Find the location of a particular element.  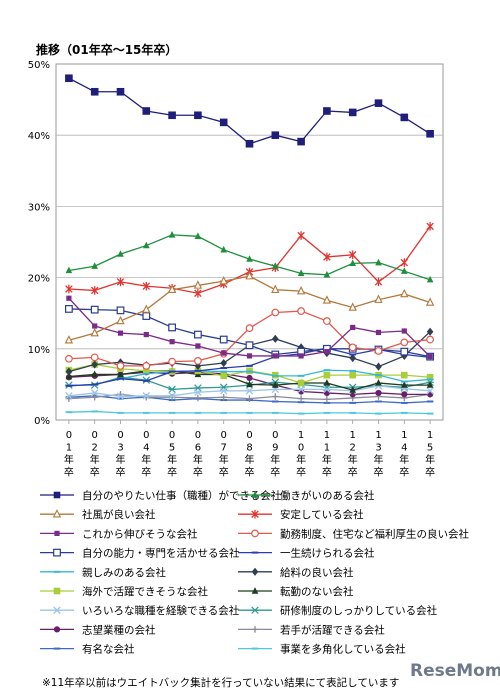

legend-item: いろいろな職種を経験できる会社 is located at coordinates (140, 610).